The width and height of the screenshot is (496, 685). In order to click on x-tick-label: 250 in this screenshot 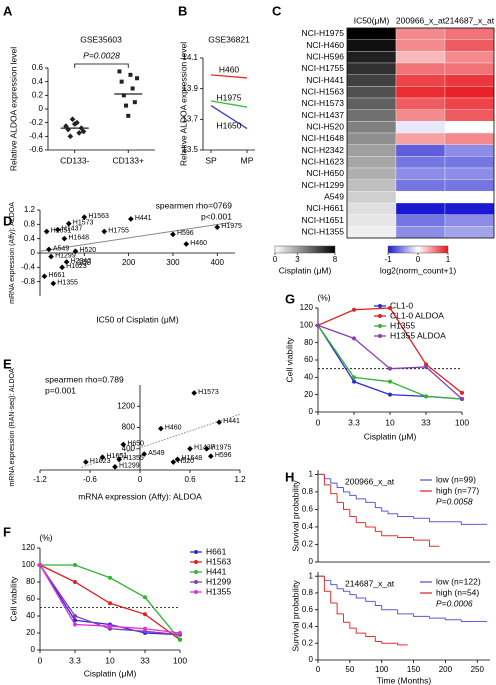, I will do `click(478, 669)`.